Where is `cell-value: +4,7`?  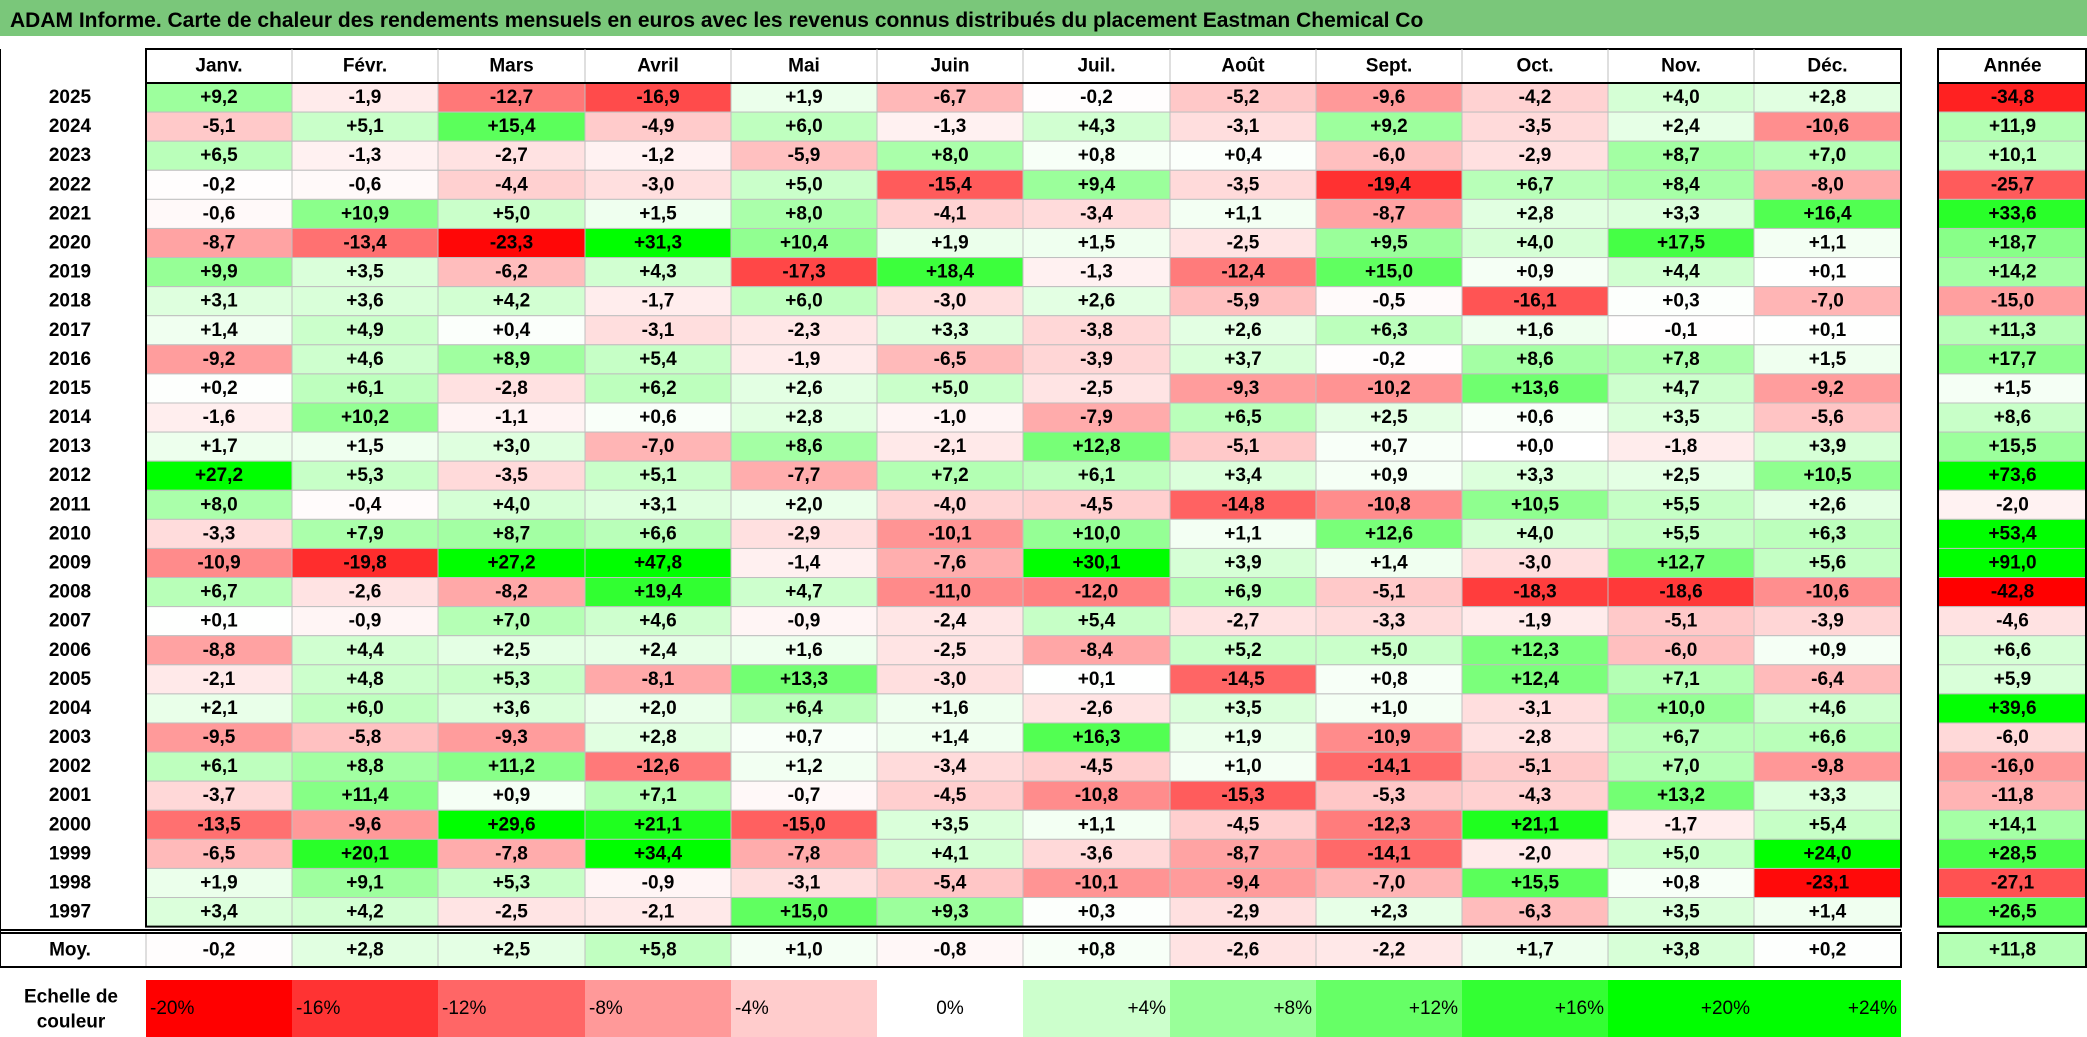 cell-value: +4,7 is located at coordinates (804, 592).